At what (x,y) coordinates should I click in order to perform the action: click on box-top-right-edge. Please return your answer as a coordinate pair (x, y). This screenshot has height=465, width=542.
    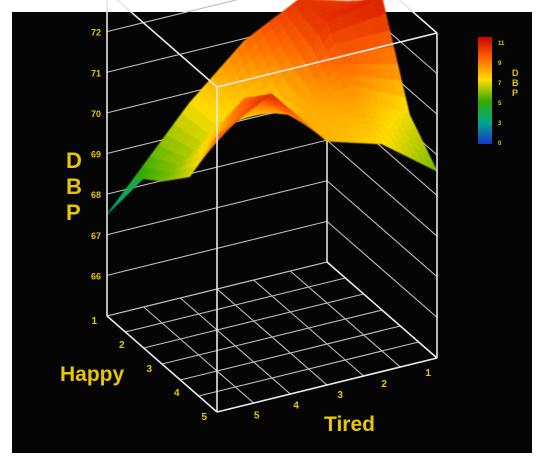
    Looking at the image, I should click on (417, 17).